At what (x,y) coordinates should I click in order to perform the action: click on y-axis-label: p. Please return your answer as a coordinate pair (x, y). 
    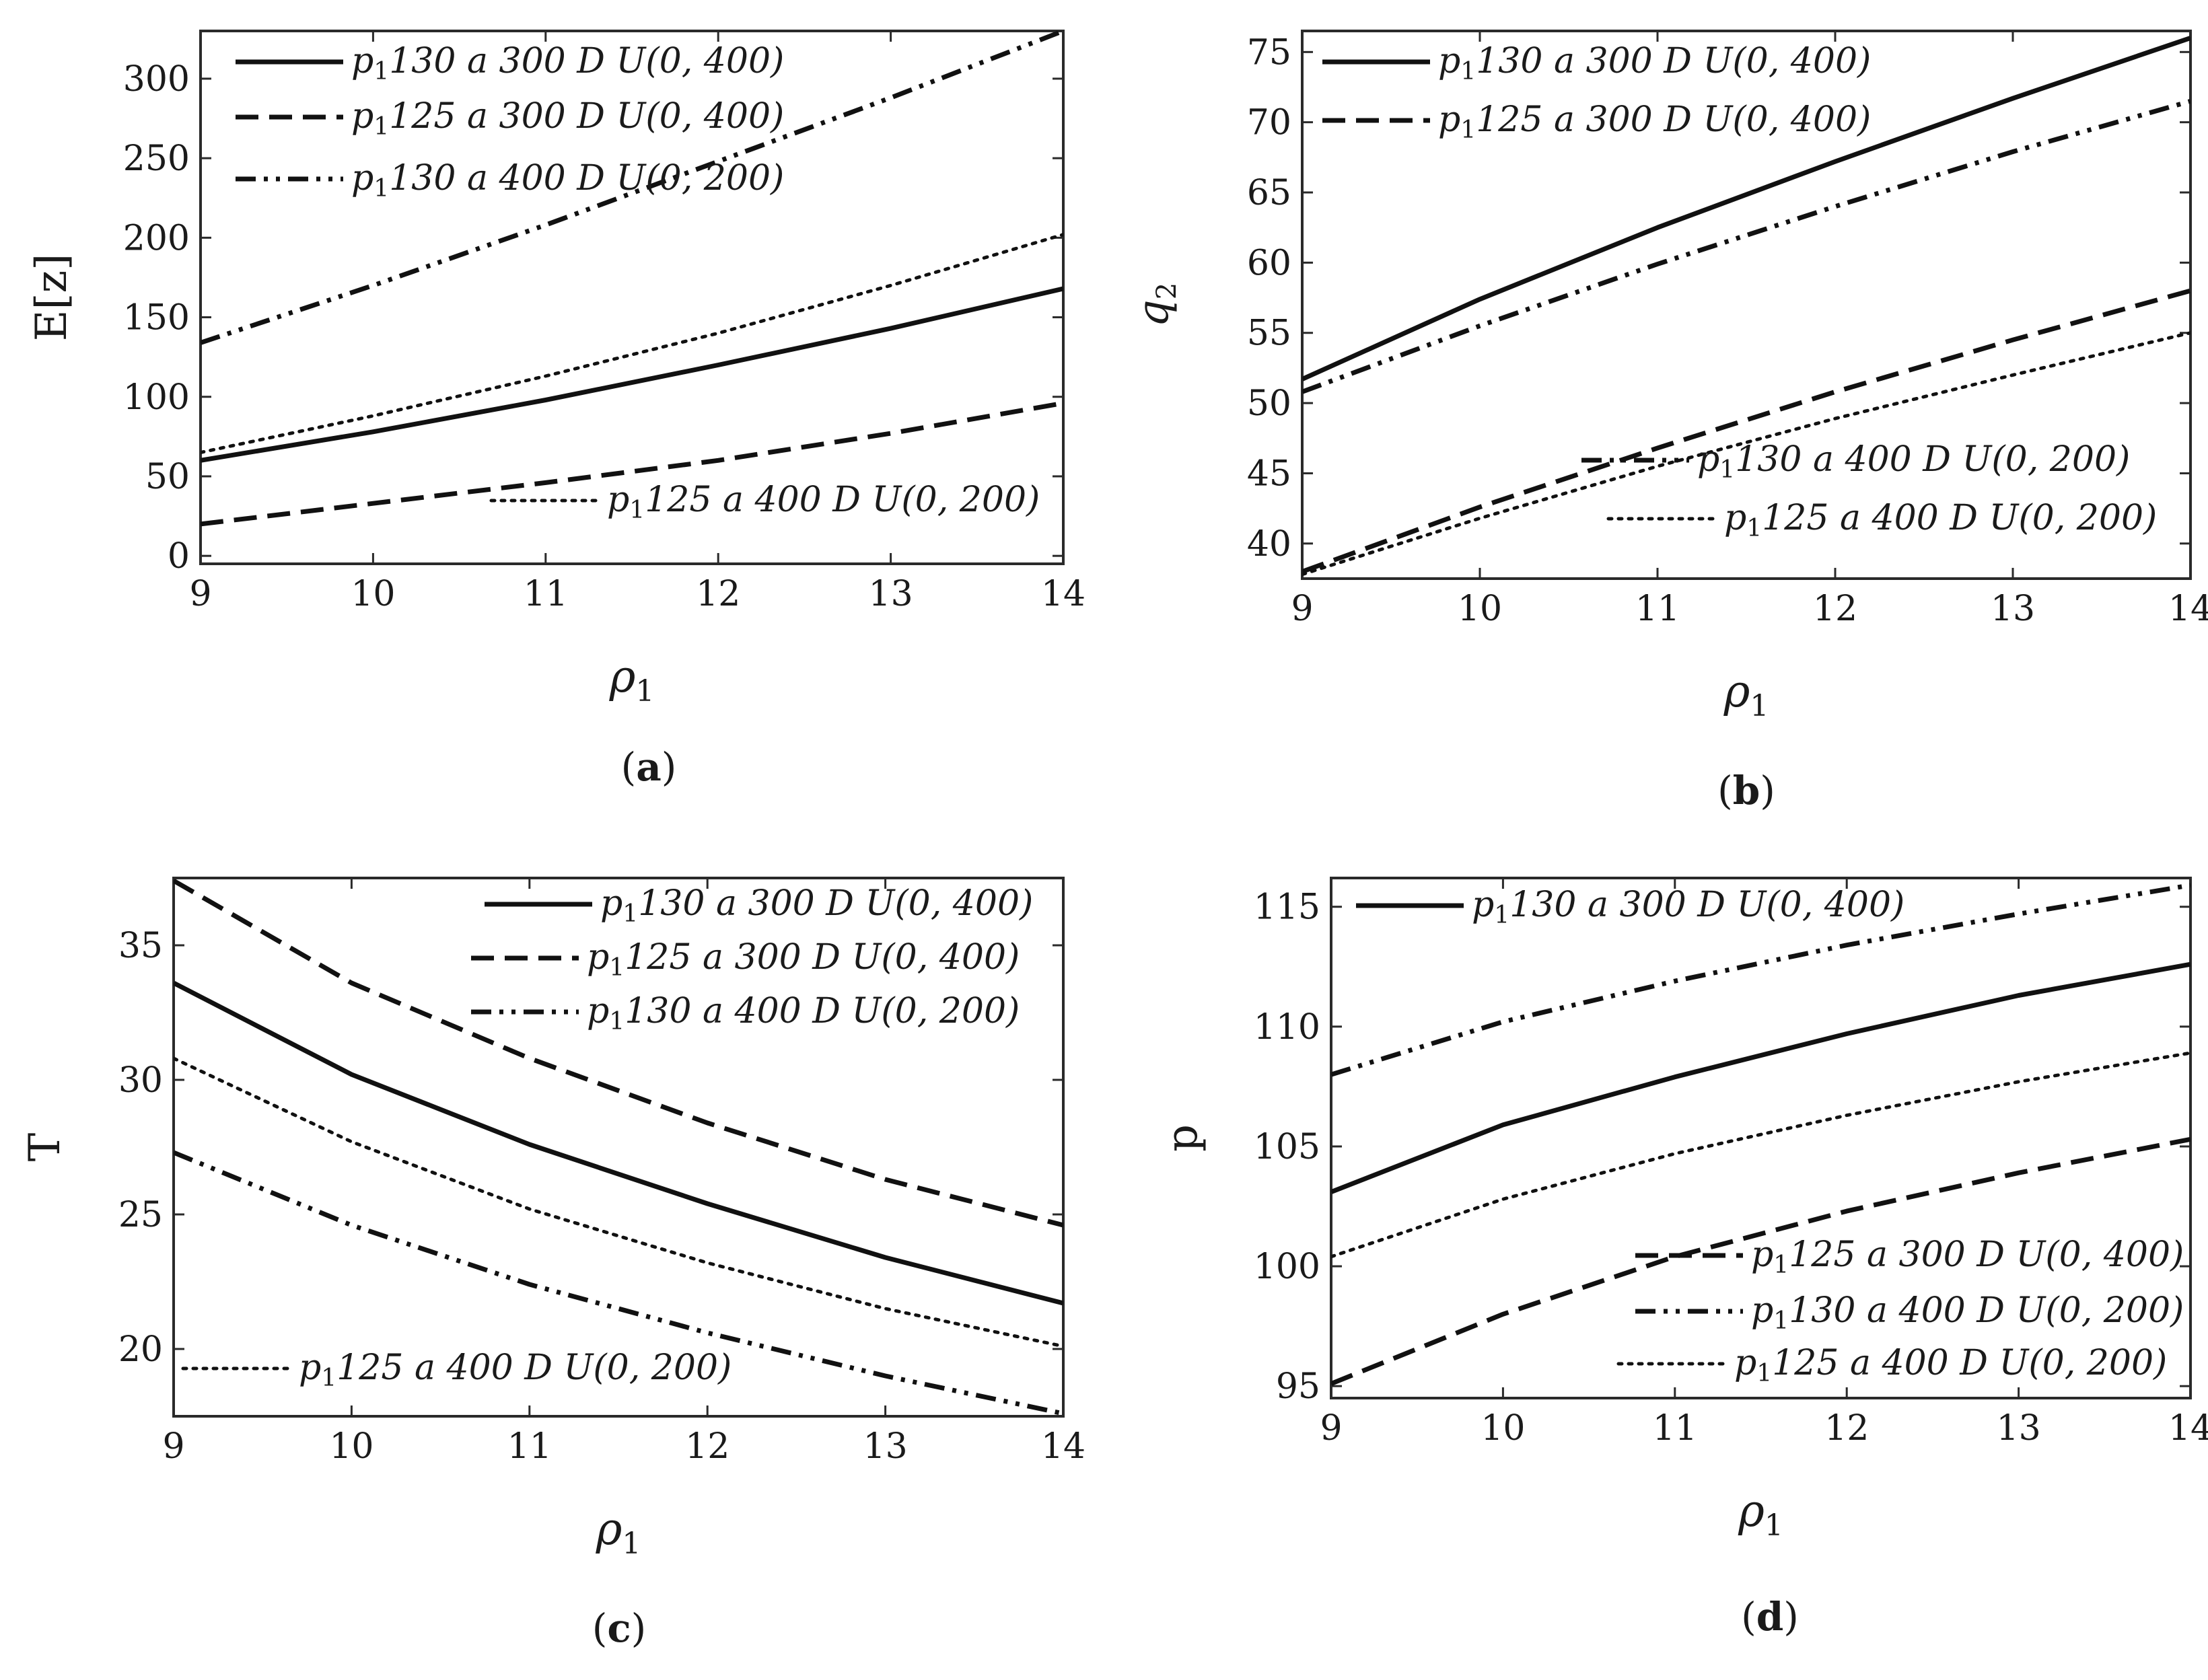
    Looking at the image, I should click on (1182, 1138).